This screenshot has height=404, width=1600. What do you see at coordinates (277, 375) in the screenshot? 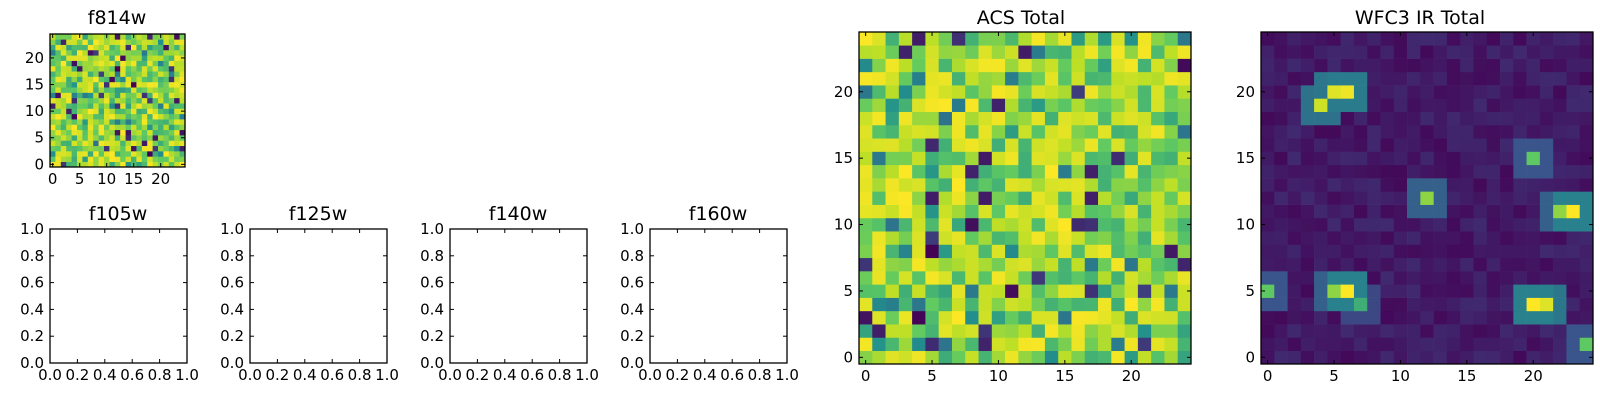
I see `x-tick-label: 0.2` at bounding box center [277, 375].